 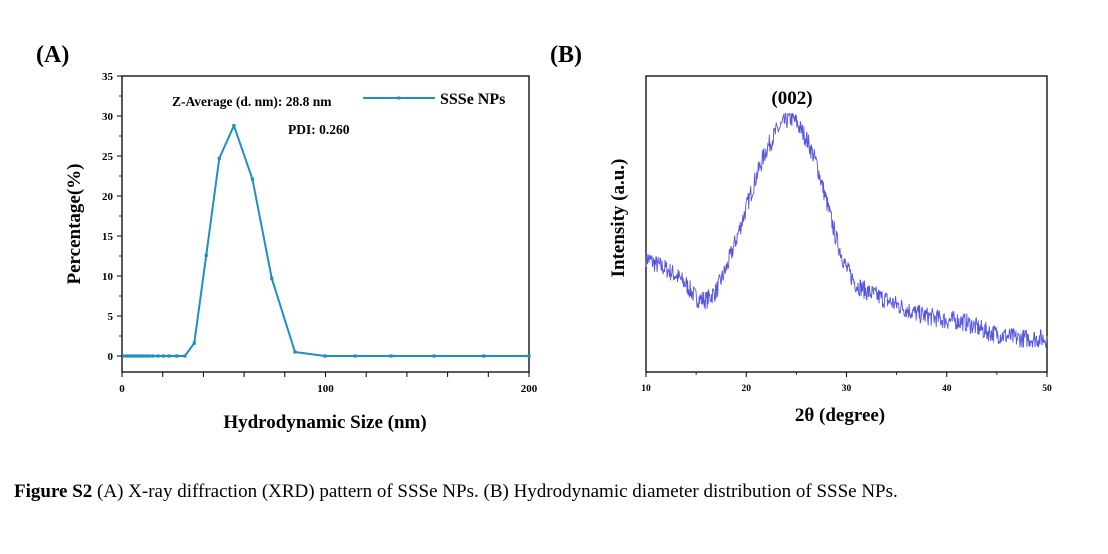 I want to click on panel-b-xtick-label: 50, so click(x=1047, y=389).